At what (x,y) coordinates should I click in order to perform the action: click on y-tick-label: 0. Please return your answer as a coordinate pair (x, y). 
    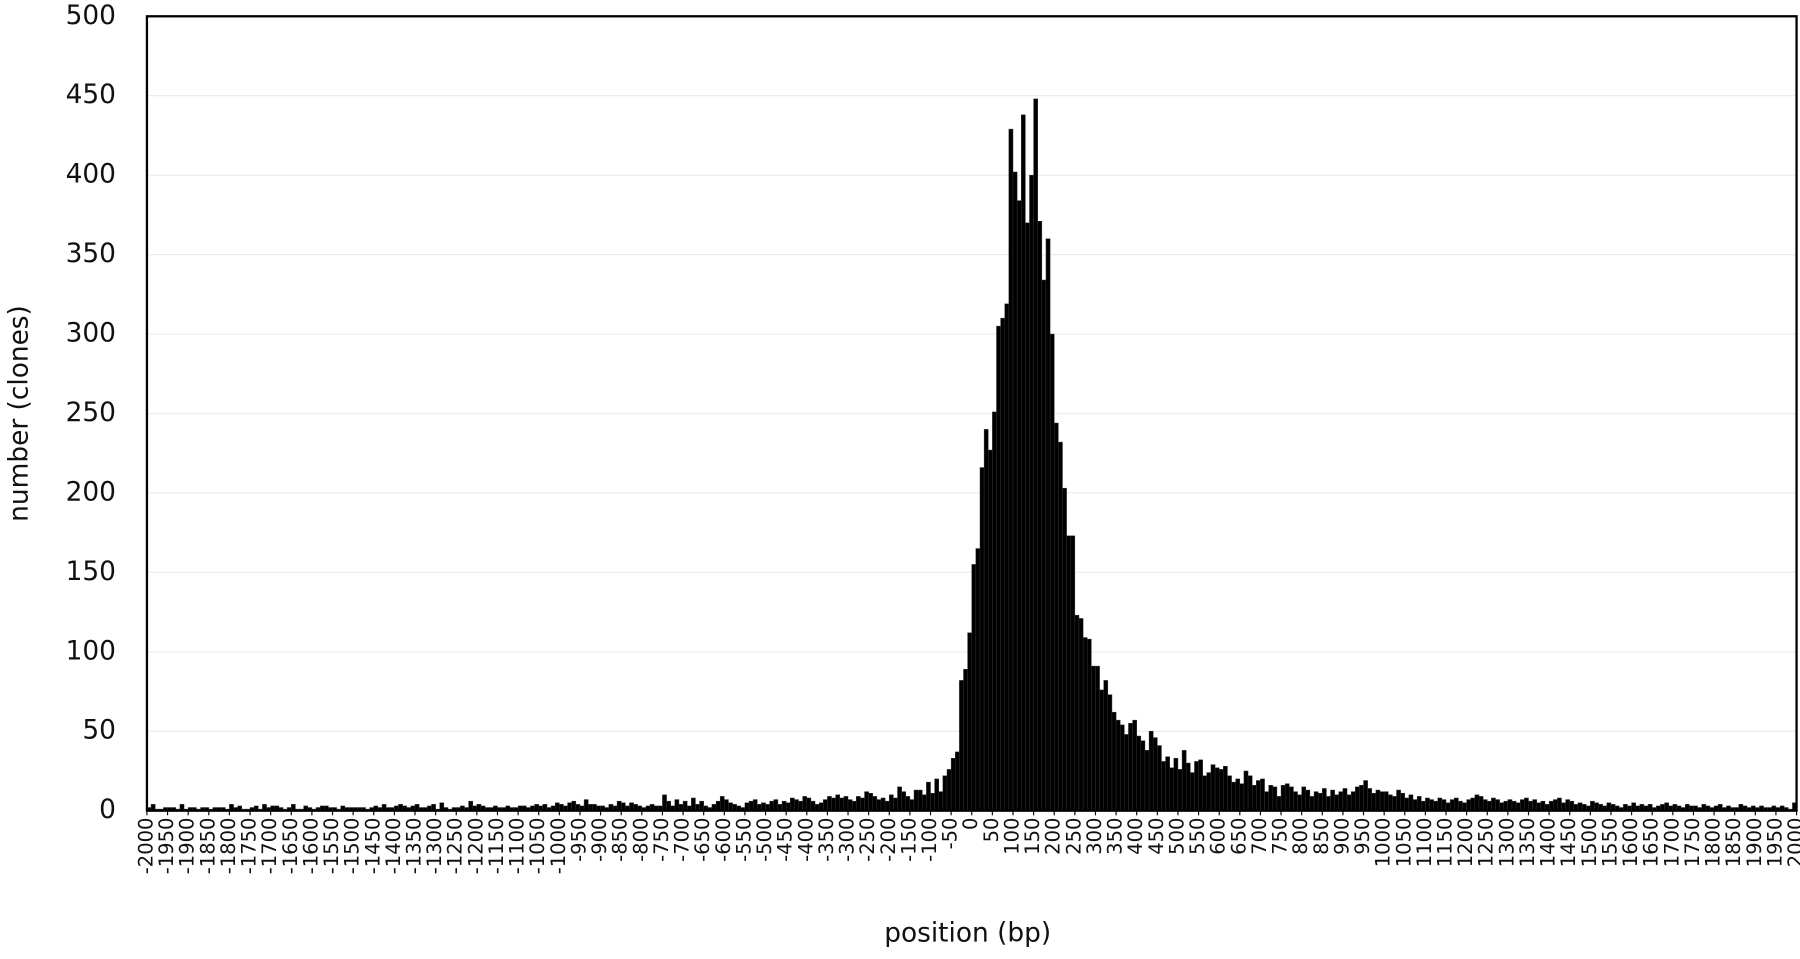
    Looking at the image, I should click on (107, 809).